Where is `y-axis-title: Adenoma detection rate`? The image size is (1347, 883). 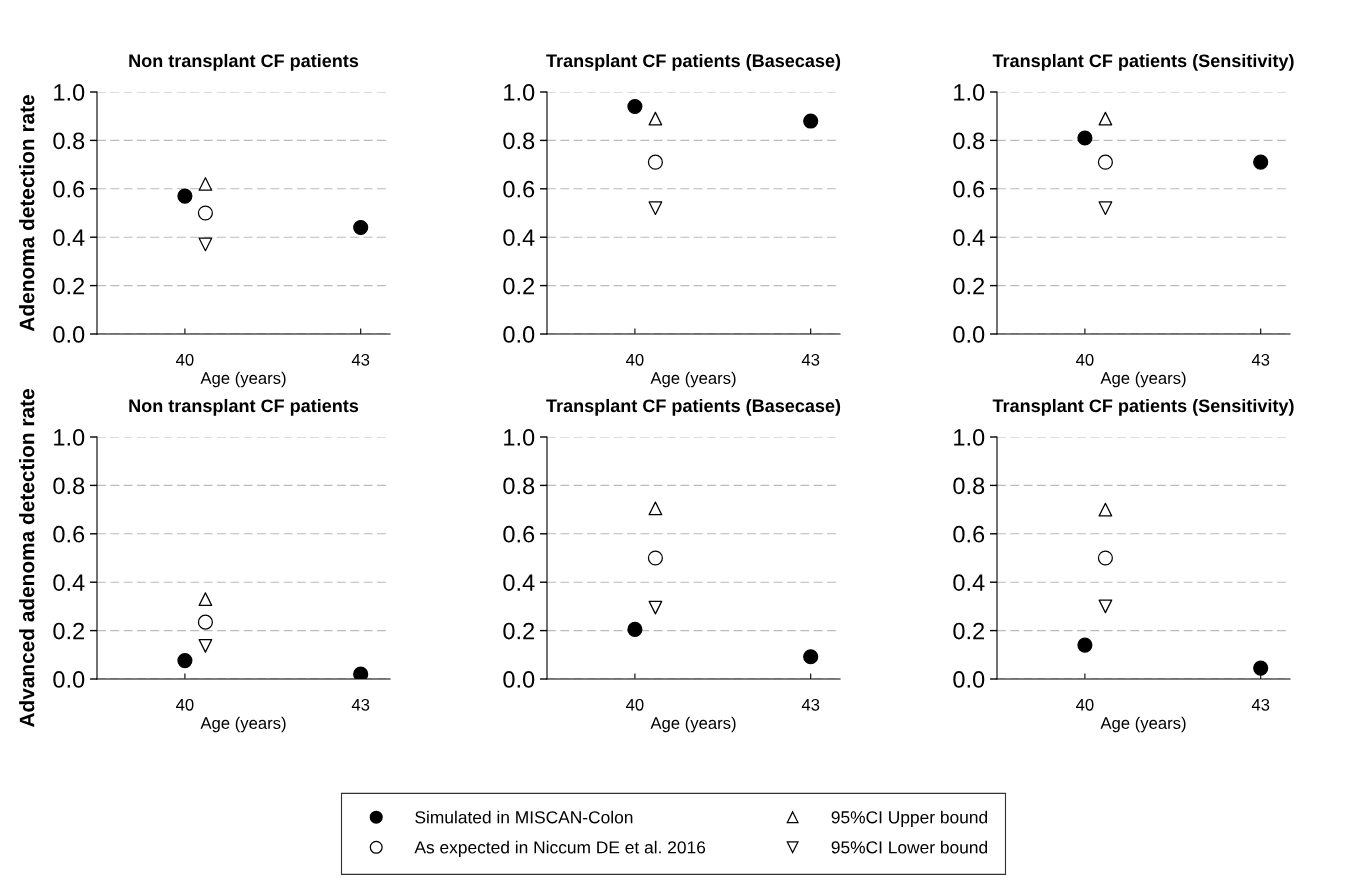
y-axis-title: Adenoma detection rate is located at coordinates (27, 213).